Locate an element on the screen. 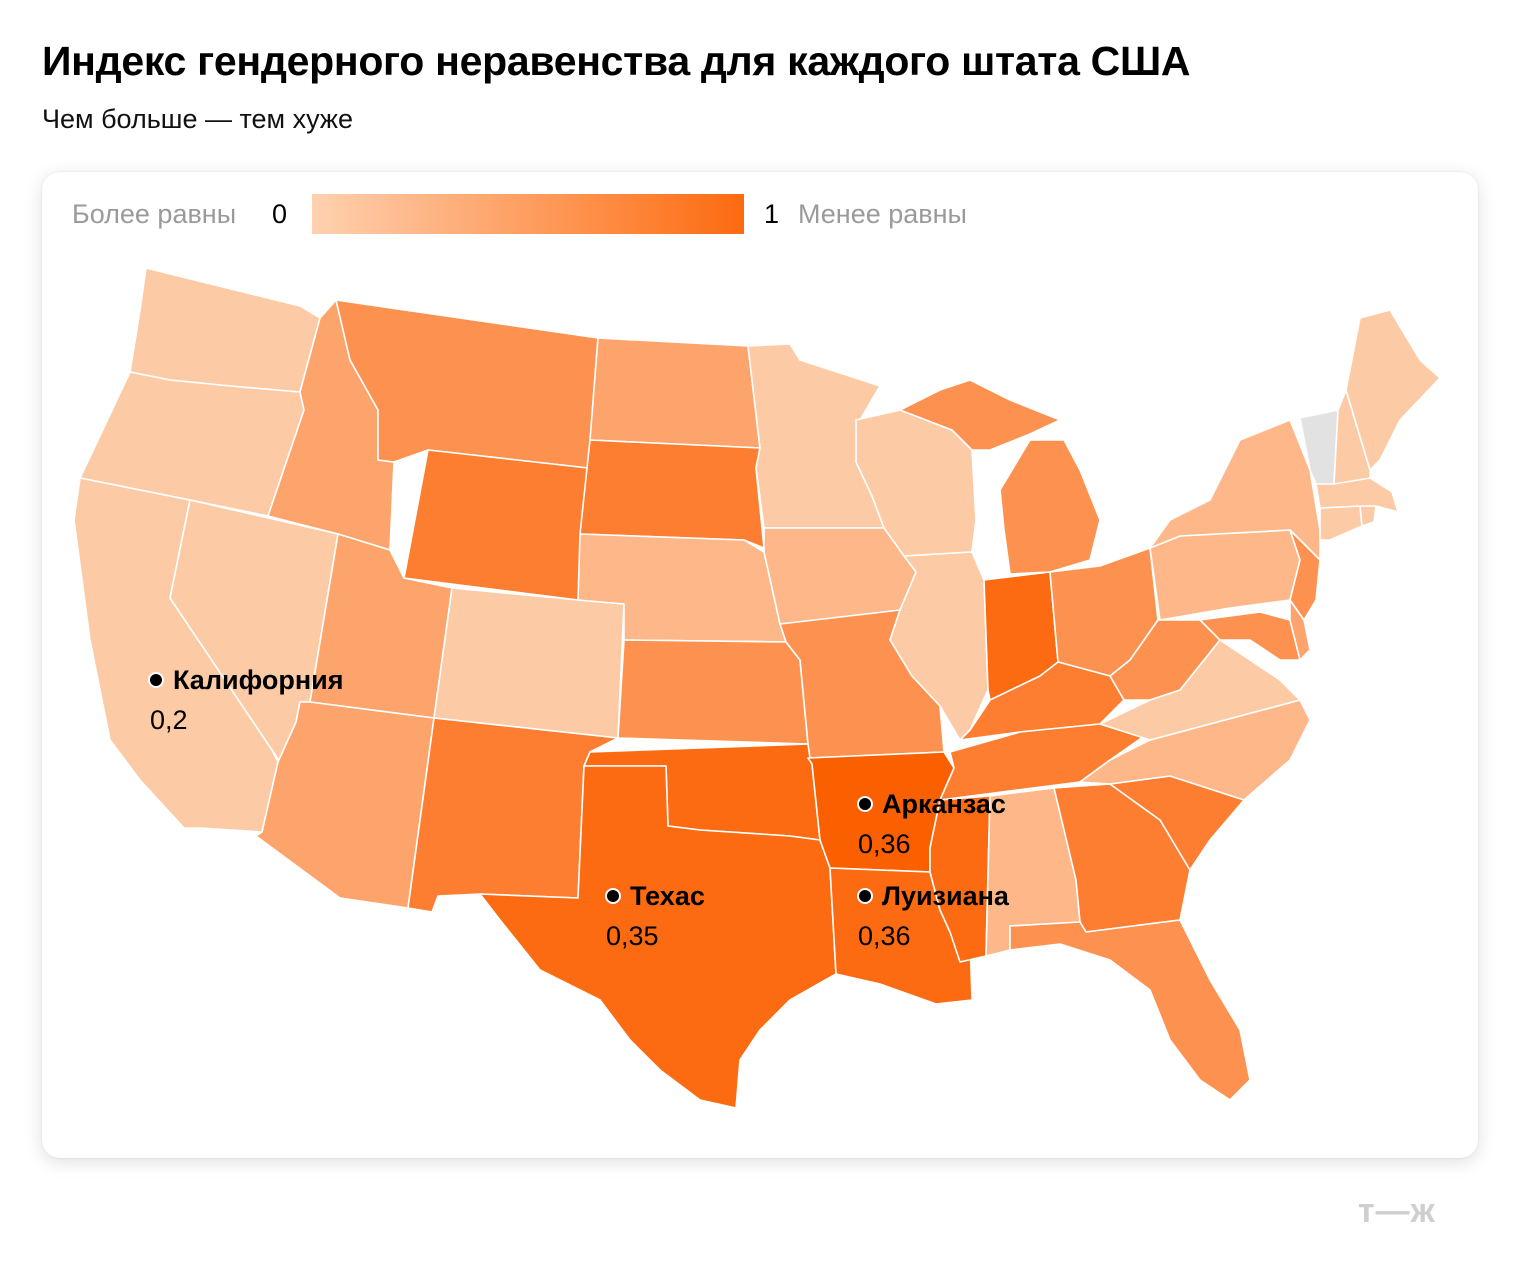 The image size is (1520, 1280). state-florida is located at coordinates (1130, 1010).